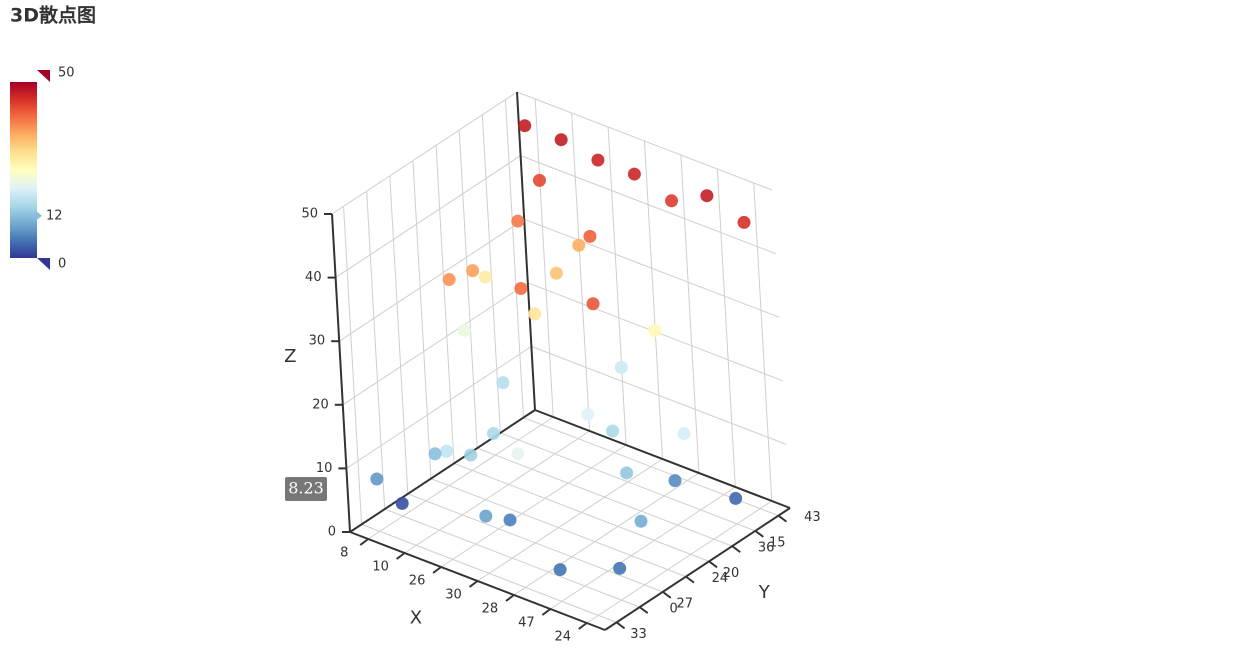 This screenshot has width=1256, height=665. Describe the element at coordinates (39, 215) in the screenshot. I see `visual-map-indicator` at that location.